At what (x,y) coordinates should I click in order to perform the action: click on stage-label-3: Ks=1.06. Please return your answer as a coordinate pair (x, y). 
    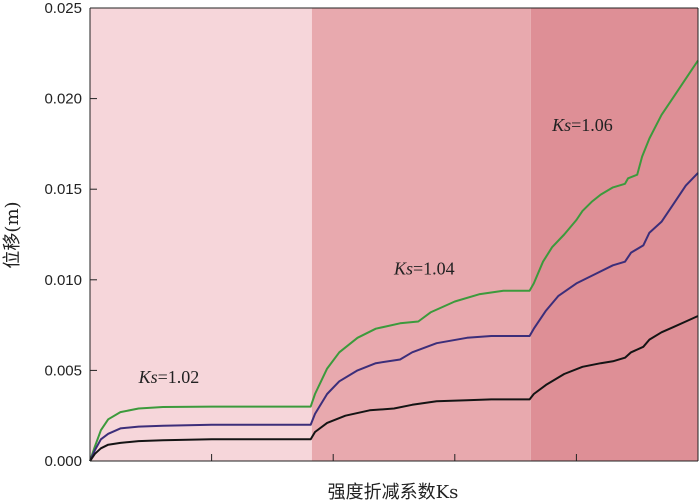
    Looking at the image, I should click on (582, 125).